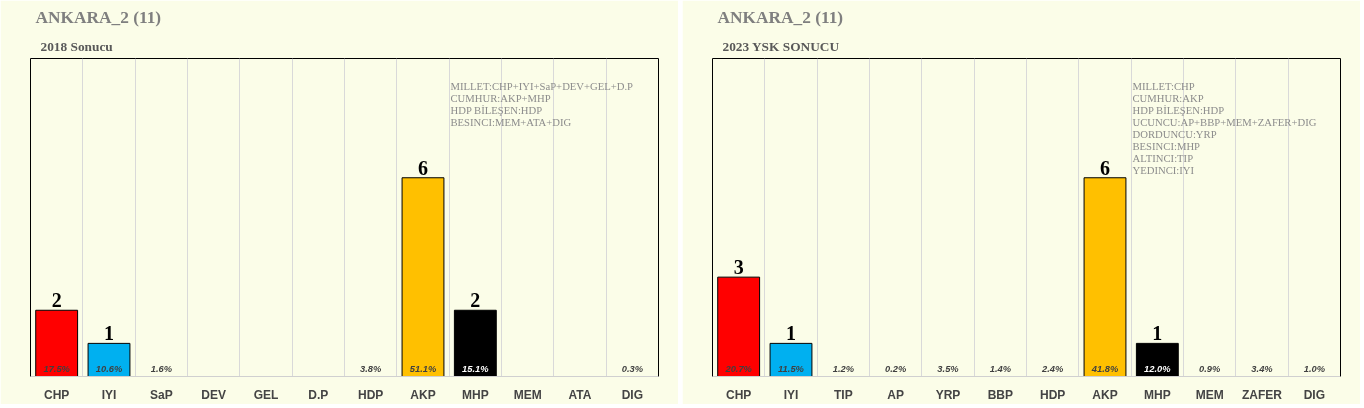 Image resolution: width=1364 pixels, height=408 pixels. What do you see at coordinates (843, 368) in the screenshot?
I see `annotation: 1.2%` at bounding box center [843, 368].